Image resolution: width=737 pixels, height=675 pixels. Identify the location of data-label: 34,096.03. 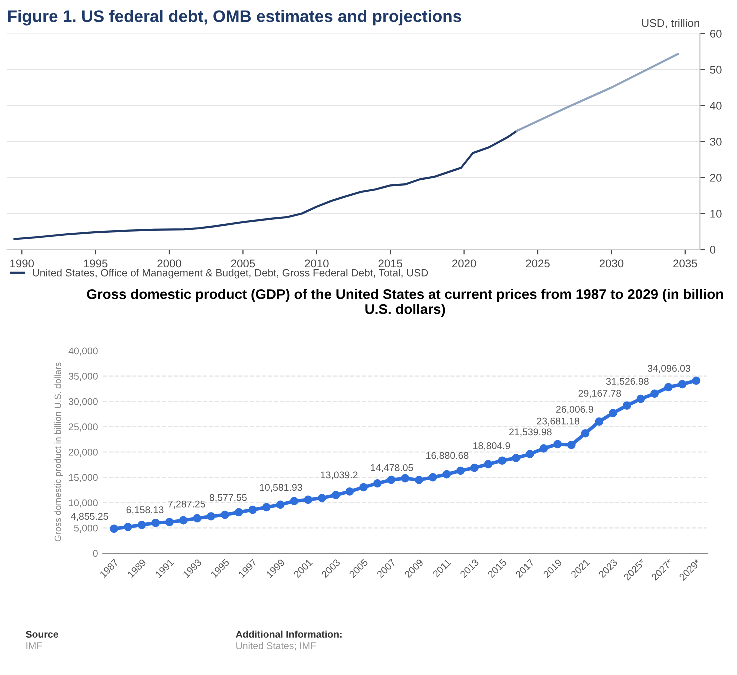
(669, 369).